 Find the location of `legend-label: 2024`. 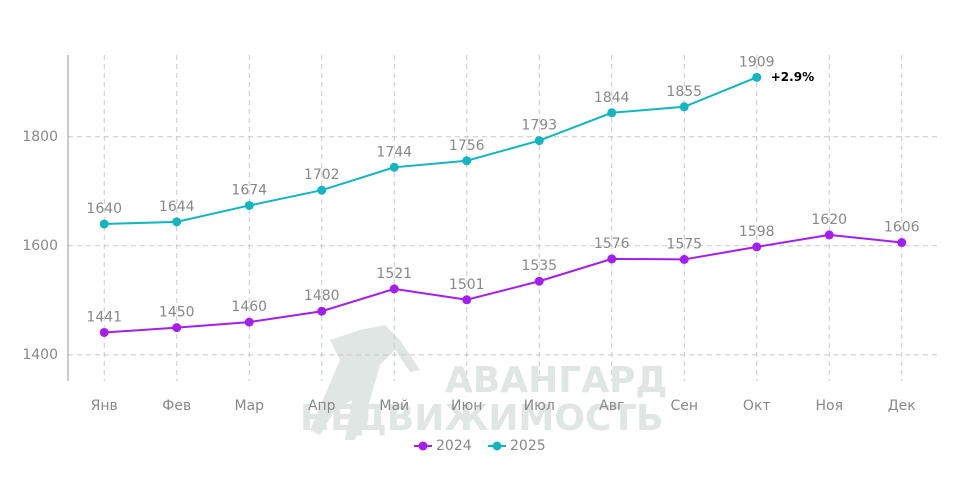

legend-label: 2024 is located at coordinates (454, 446).